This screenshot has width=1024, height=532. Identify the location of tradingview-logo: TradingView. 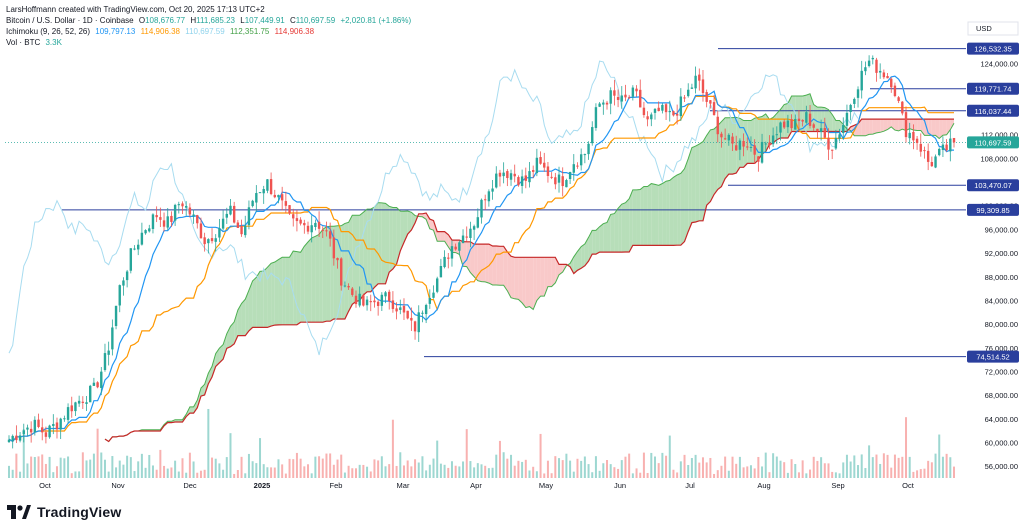
(64, 512).